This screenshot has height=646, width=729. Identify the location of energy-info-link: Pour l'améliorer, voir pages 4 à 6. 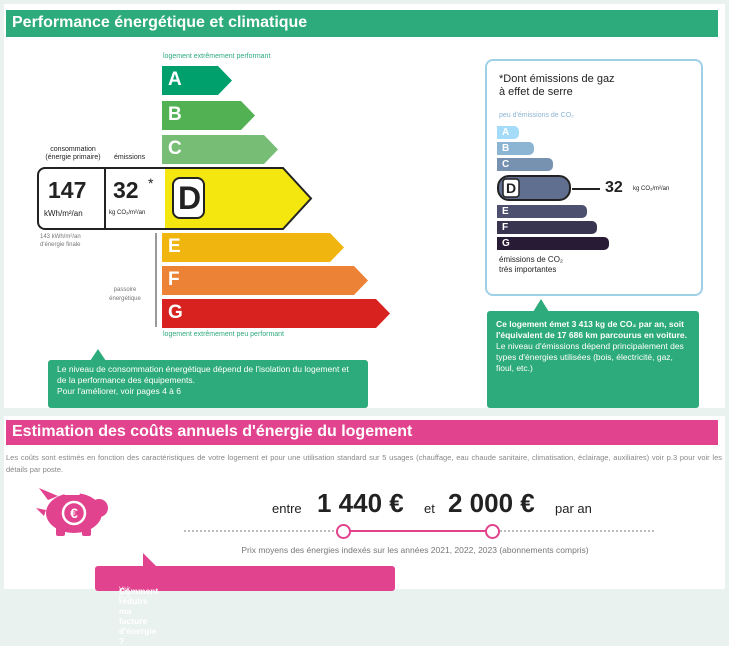
(119, 391).